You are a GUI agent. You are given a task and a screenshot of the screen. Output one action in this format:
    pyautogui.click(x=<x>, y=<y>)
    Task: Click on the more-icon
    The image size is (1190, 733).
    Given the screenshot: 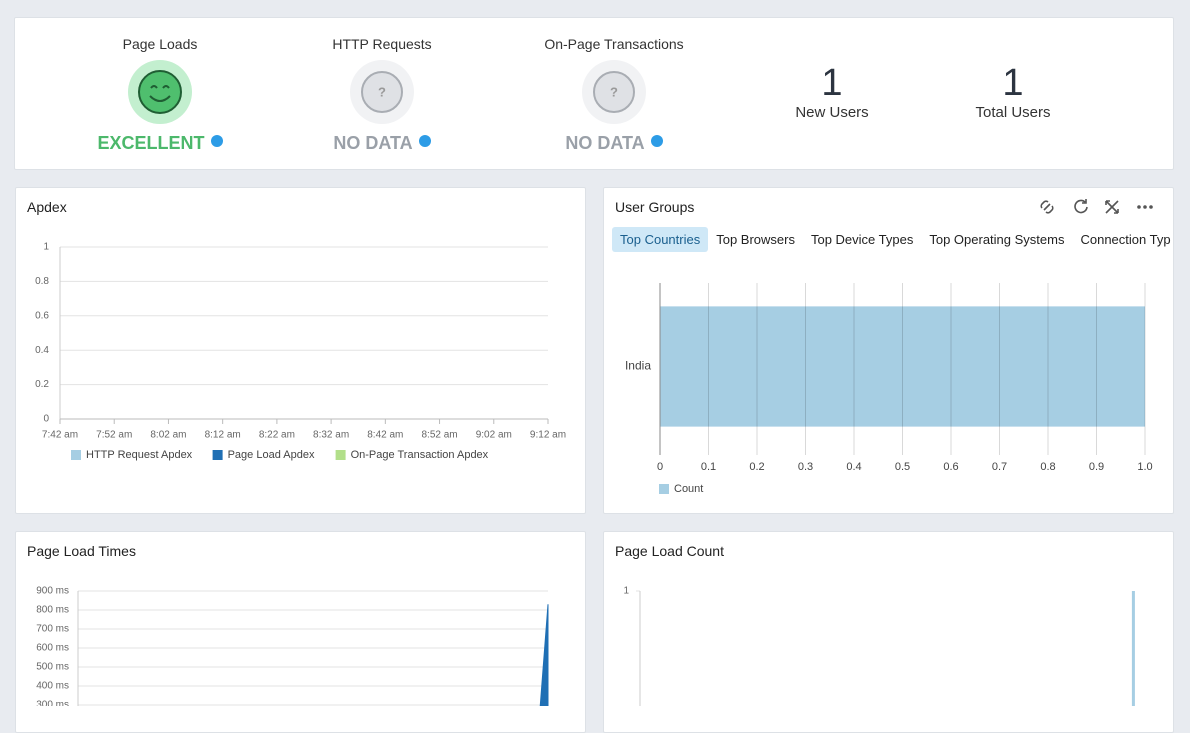 What is the action you would take?
    pyautogui.click(x=1145, y=207)
    